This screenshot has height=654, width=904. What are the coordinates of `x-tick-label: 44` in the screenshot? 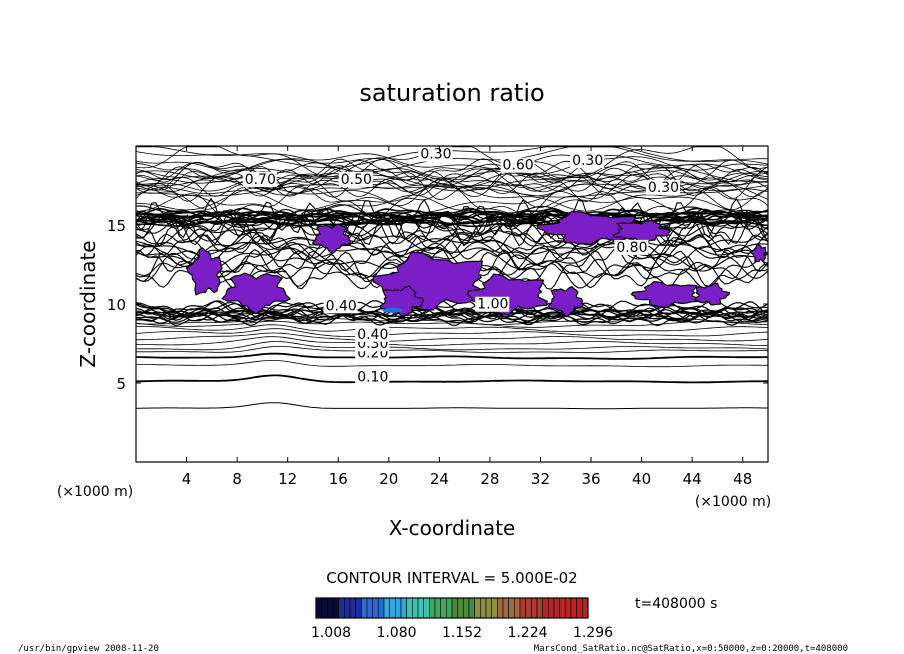 It's located at (692, 479).